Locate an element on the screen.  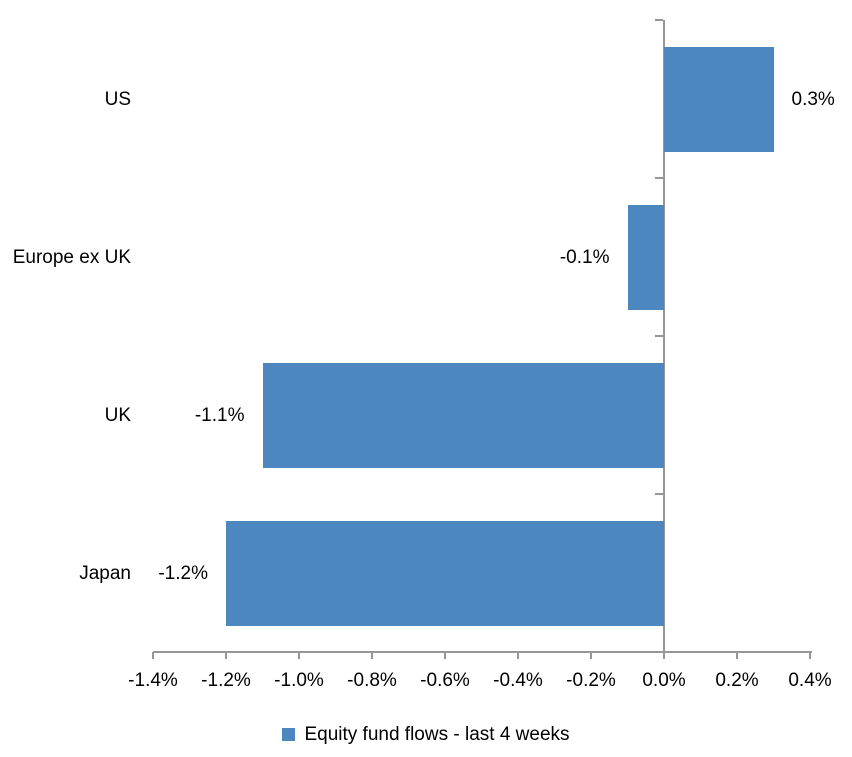
x-tick-label: 0.4% is located at coordinates (810, 680).